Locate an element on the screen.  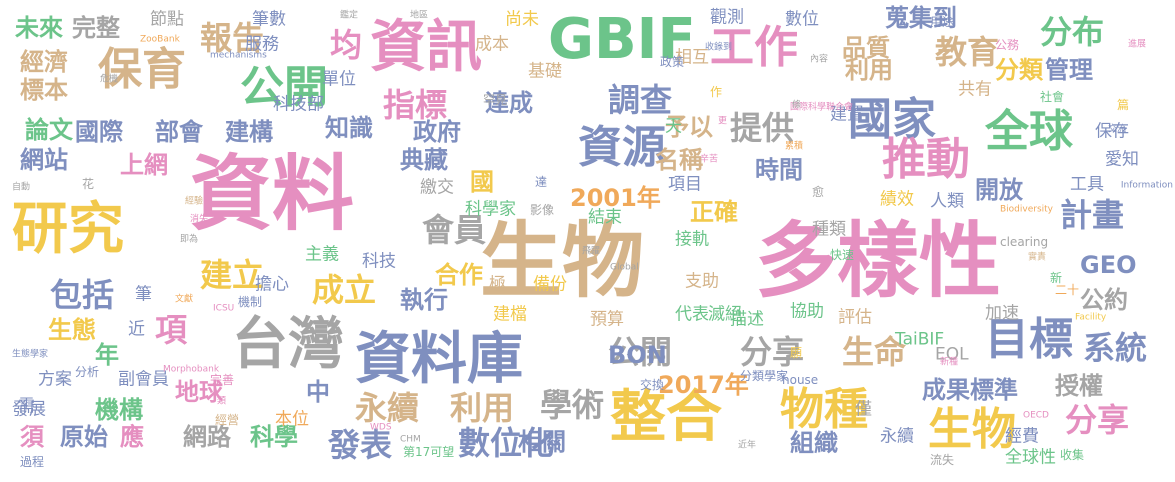
cloud-word: 生物 is located at coordinates (972, 429).